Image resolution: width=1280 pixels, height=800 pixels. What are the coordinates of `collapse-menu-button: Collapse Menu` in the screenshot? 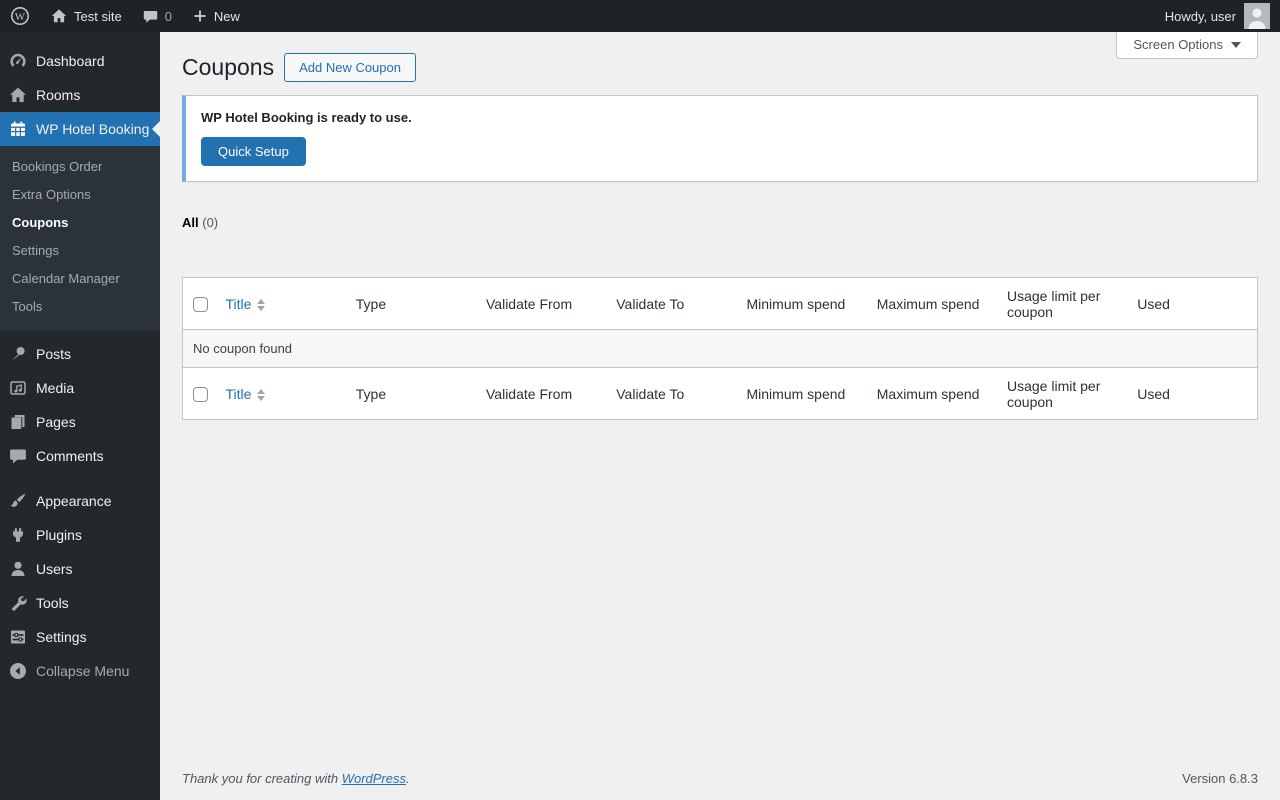 It's located at (80, 671).